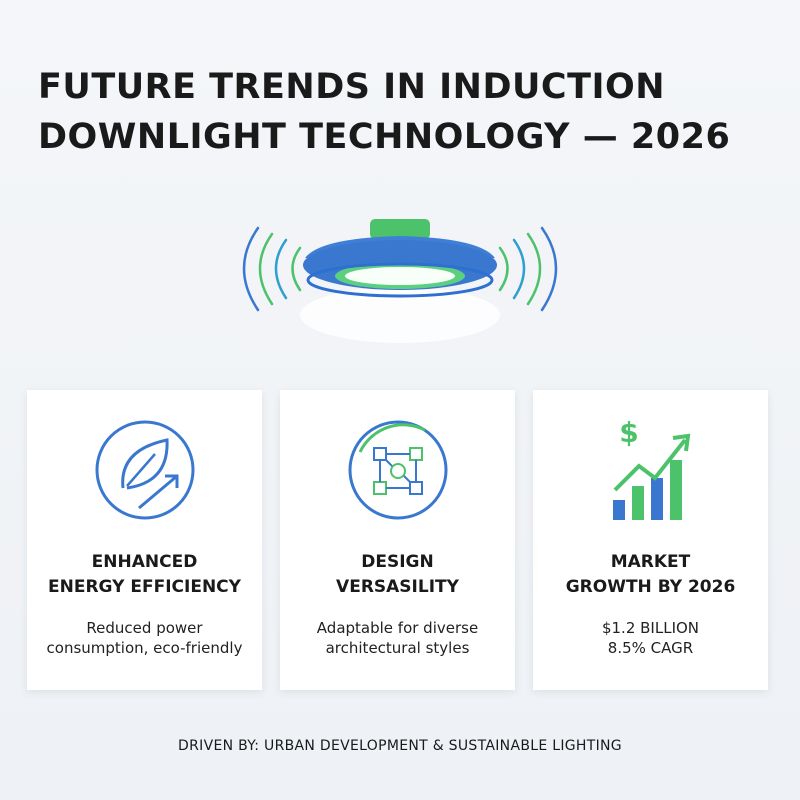  What do you see at coordinates (384, 137) in the screenshot?
I see `title-line: DOWNLIGHT TECHNOLOGY — 2026` at bounding box center [384, 137].